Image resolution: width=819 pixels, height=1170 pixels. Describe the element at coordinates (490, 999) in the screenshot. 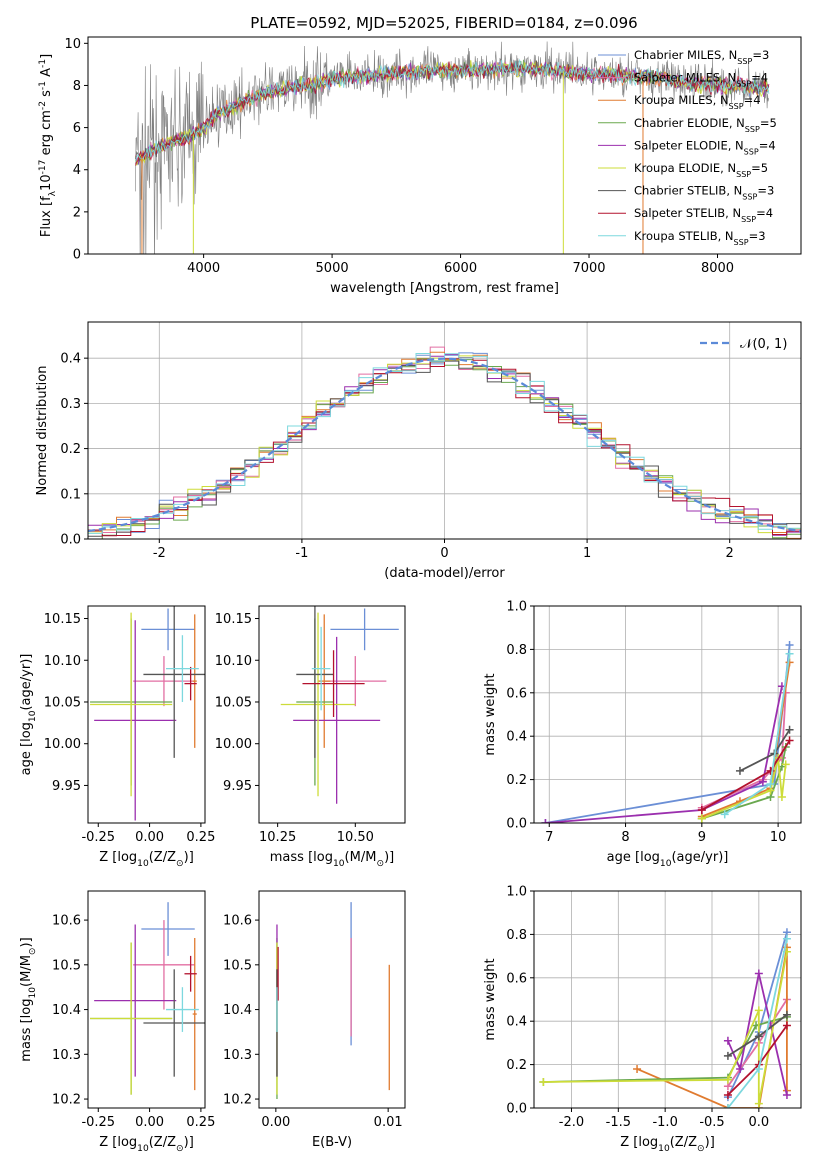

I see `y-axis-label: mass weight` at that location.